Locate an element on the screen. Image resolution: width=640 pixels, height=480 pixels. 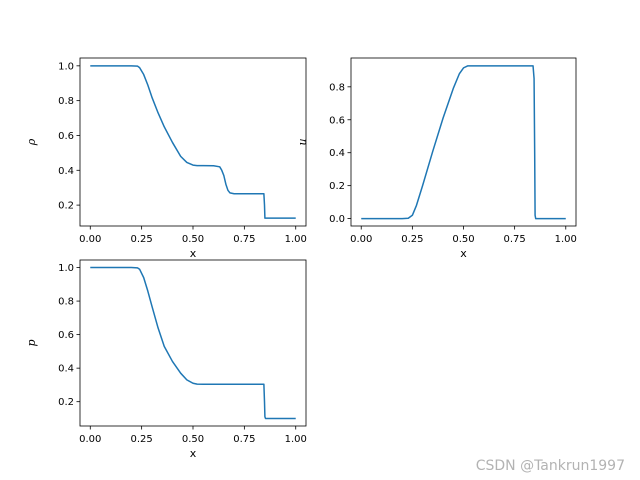
y-axis-label: u is located at coordinates (302, 141).